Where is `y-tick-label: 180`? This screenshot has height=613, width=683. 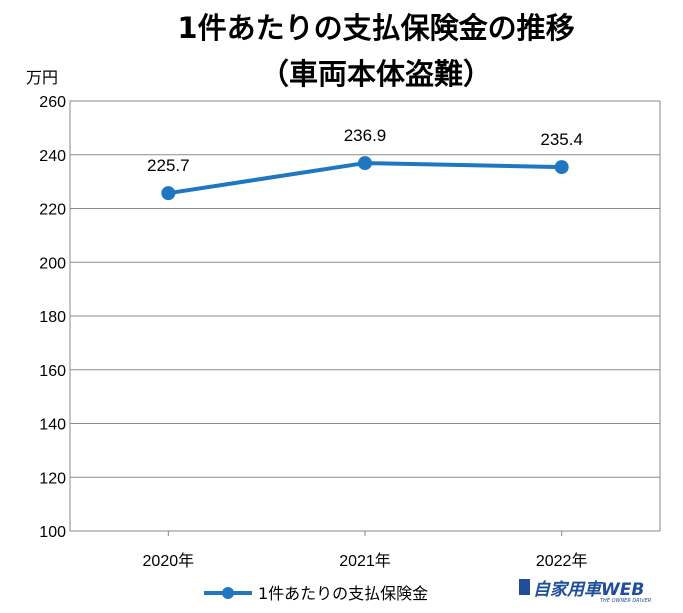
y-tick-label: 180 is located at coordinates (52, 317).